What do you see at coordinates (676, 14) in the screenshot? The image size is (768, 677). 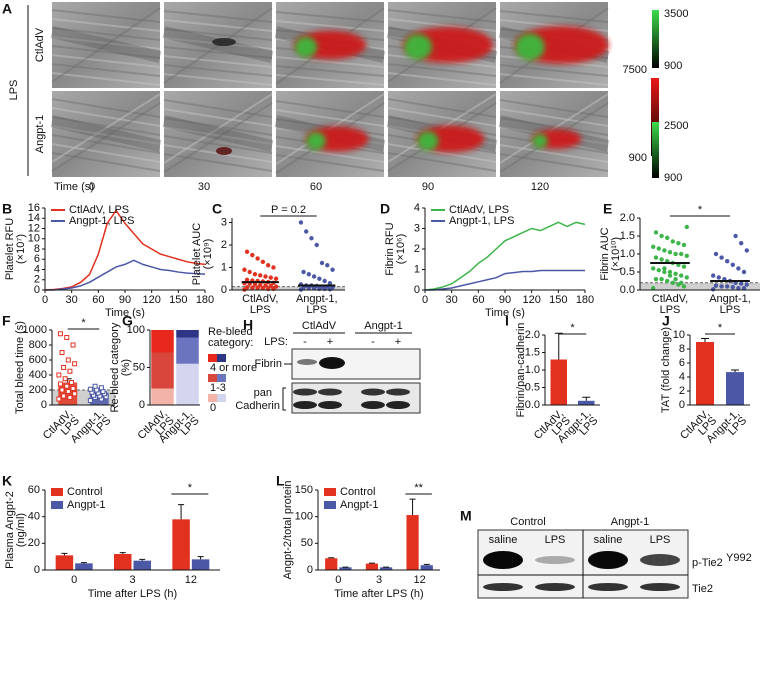 I see `colorbar-label: 3500` at bounding box center [676, 14].